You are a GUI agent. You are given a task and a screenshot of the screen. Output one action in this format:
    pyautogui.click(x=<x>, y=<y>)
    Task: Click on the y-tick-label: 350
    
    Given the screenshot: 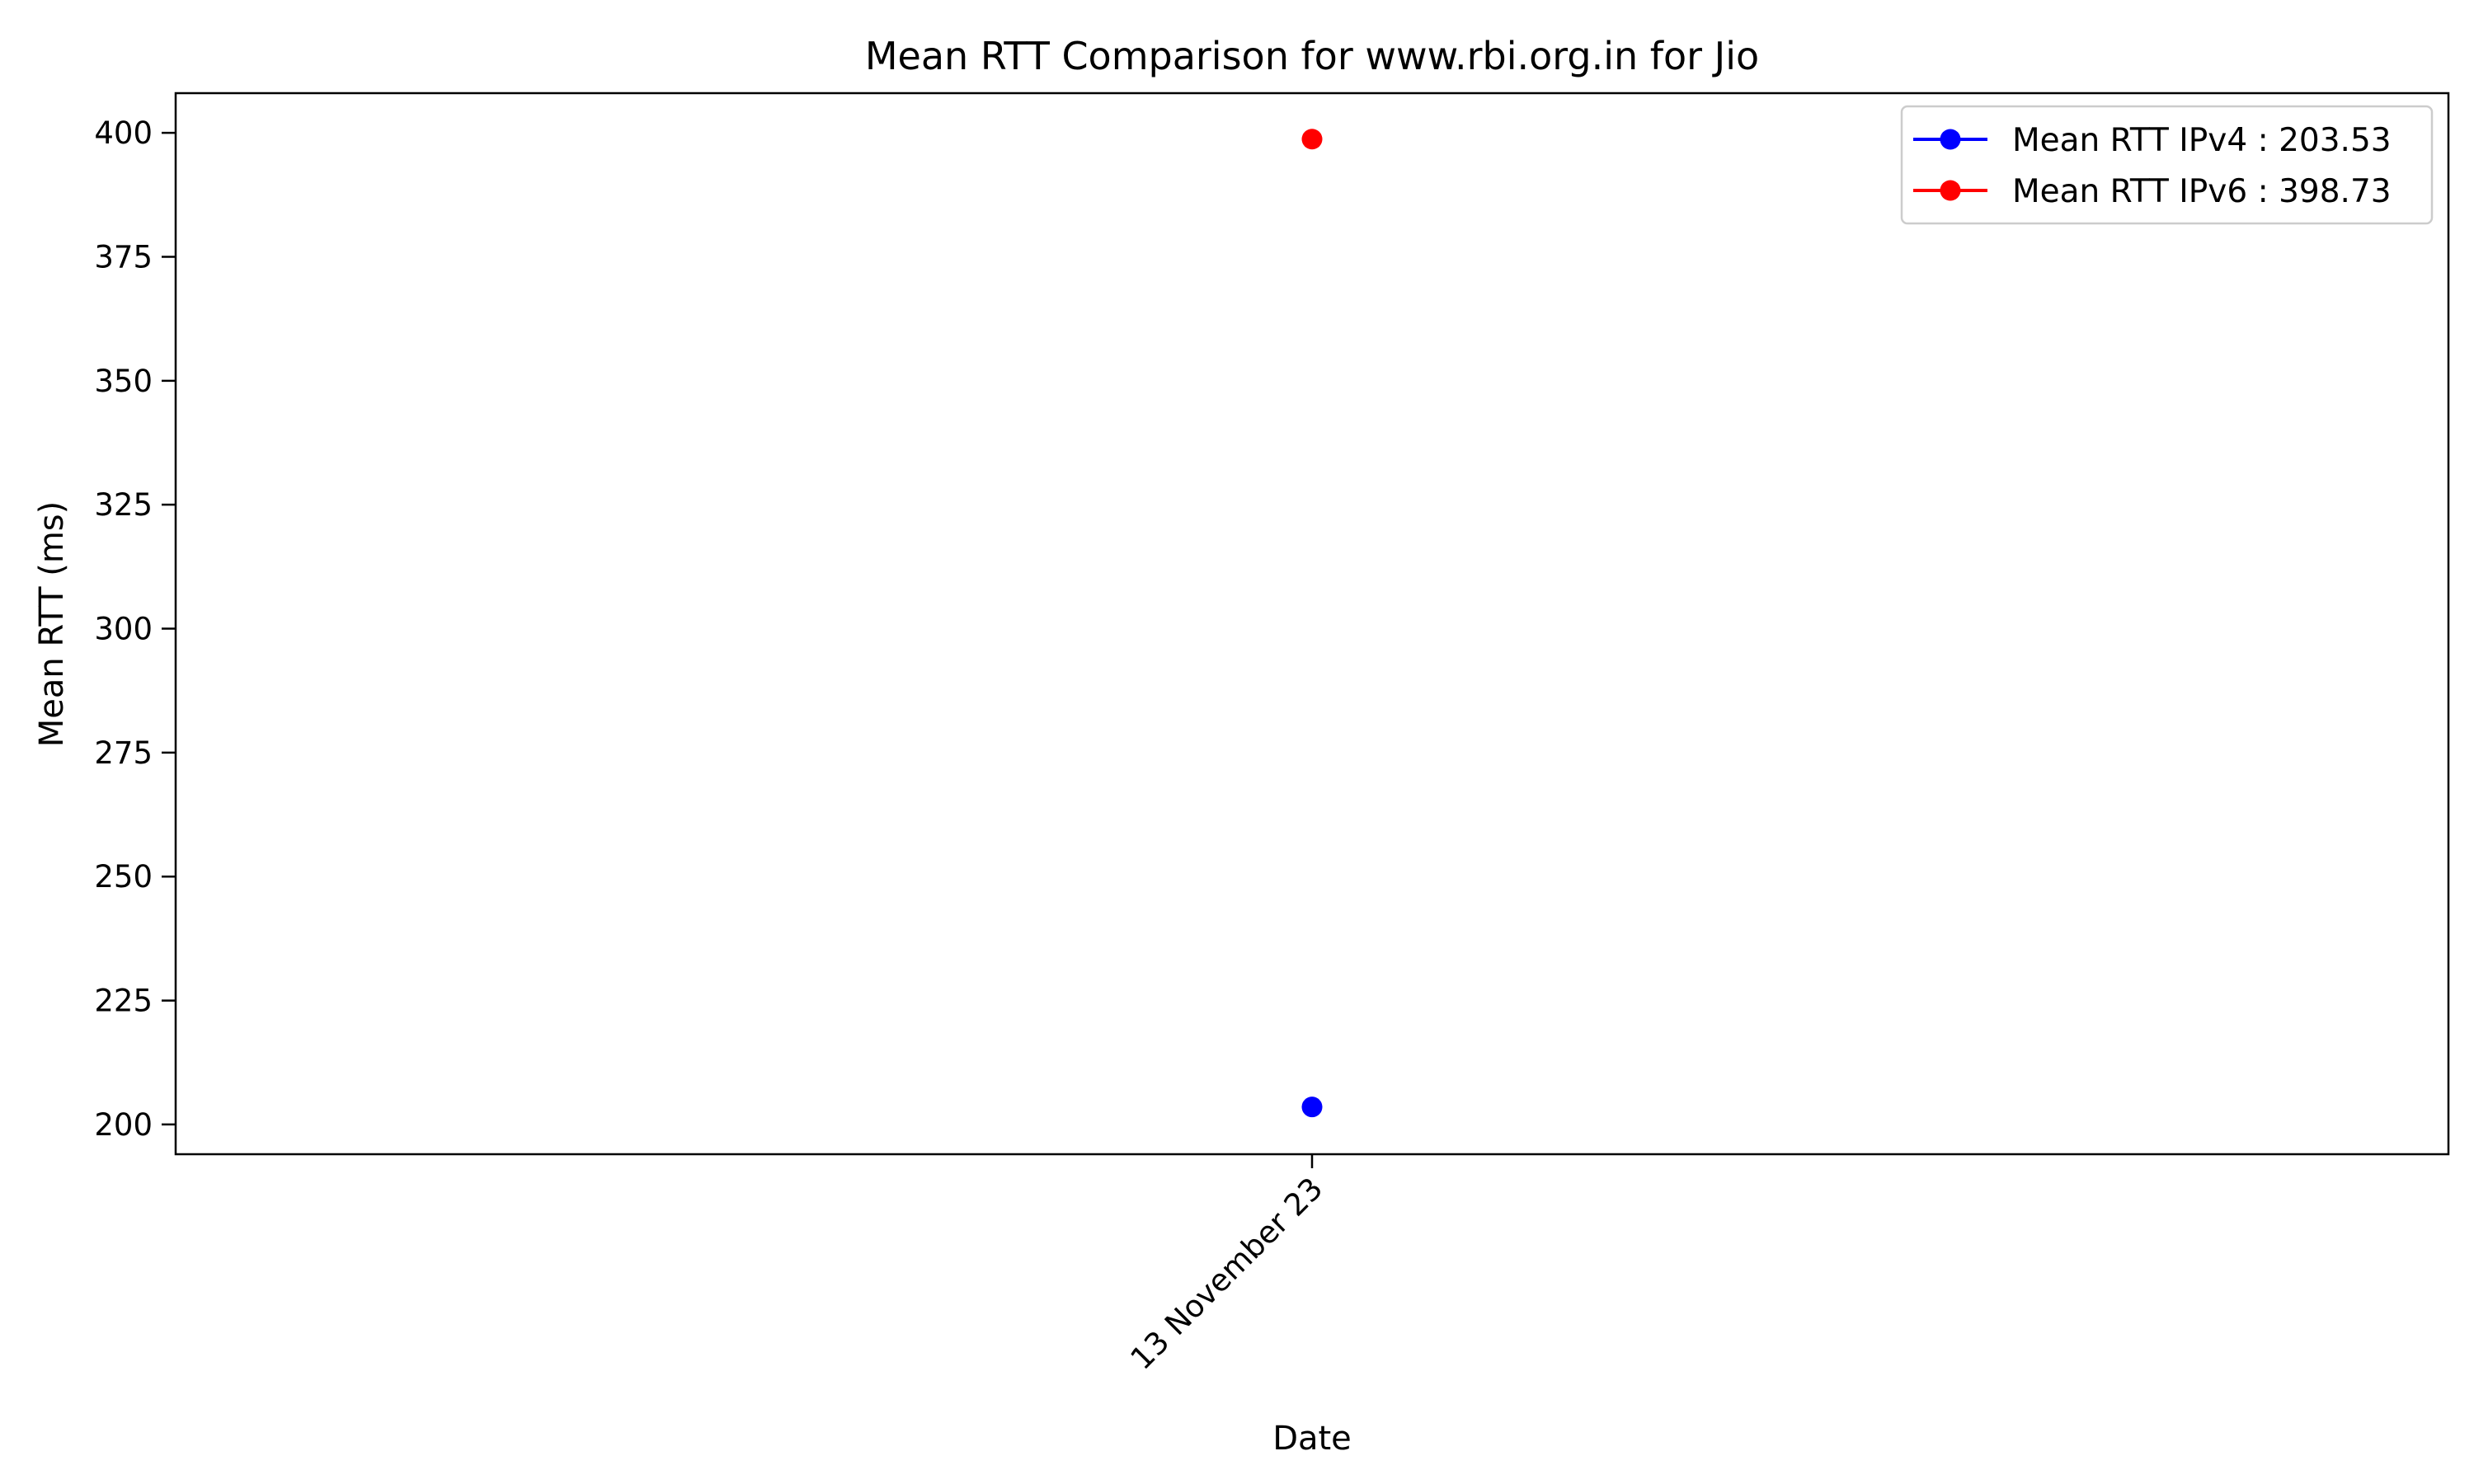 What is the action you would take?
    pyautogui.click(x=123, y=381)
    